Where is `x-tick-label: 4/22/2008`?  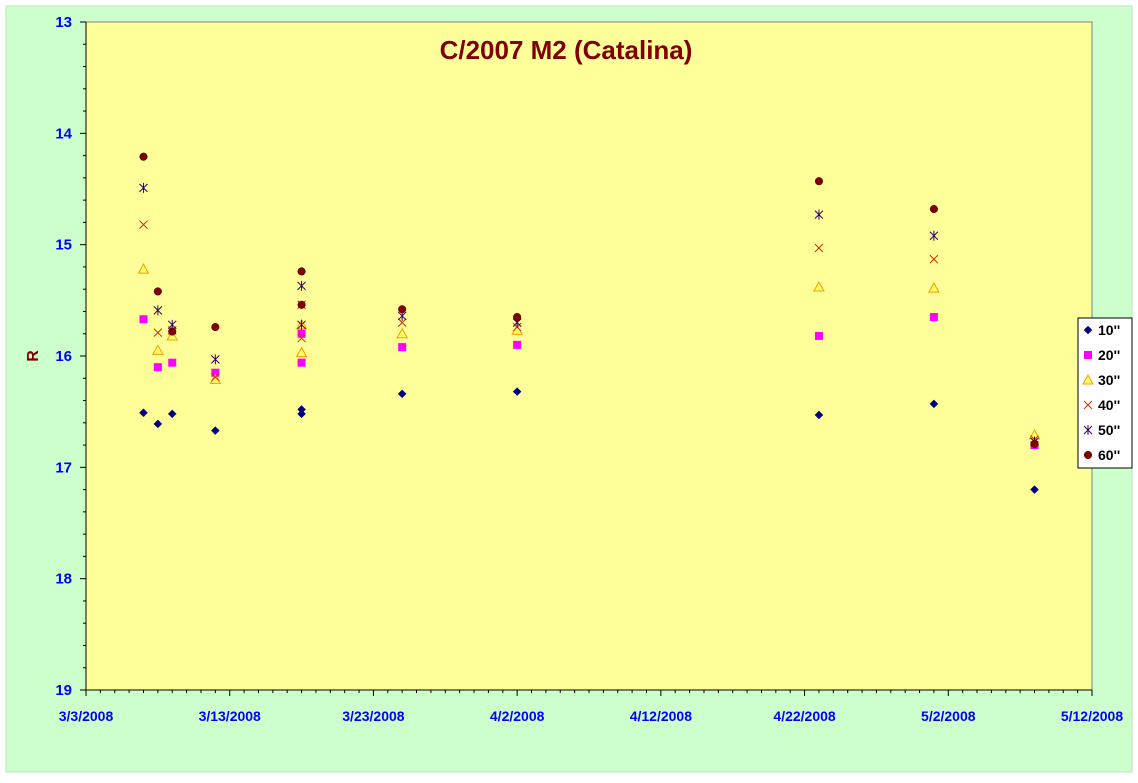 x-tick-label: 4/22/2008 is located at coordinates (804, 716).